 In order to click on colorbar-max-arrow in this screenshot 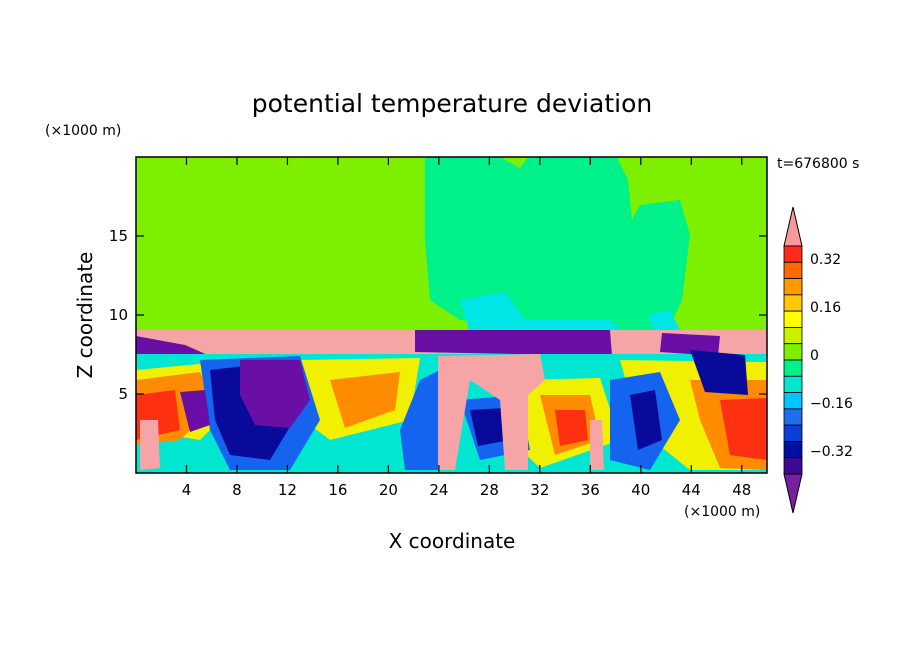, I will do `click(793, 226)`.